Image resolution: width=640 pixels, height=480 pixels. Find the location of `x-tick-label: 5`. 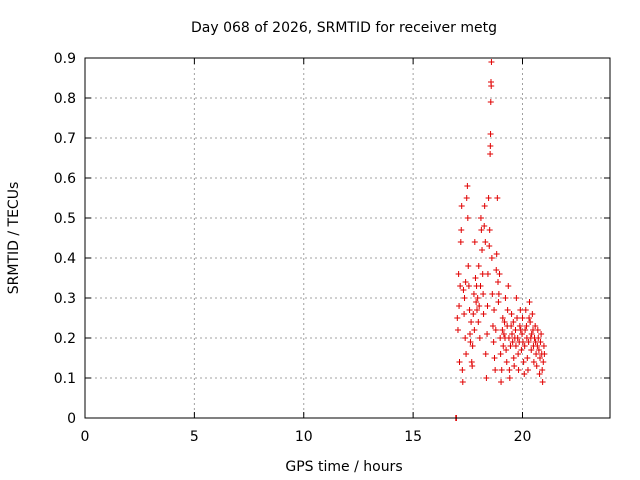

x-tick-label: 5 is located at coordinates (194, 437).